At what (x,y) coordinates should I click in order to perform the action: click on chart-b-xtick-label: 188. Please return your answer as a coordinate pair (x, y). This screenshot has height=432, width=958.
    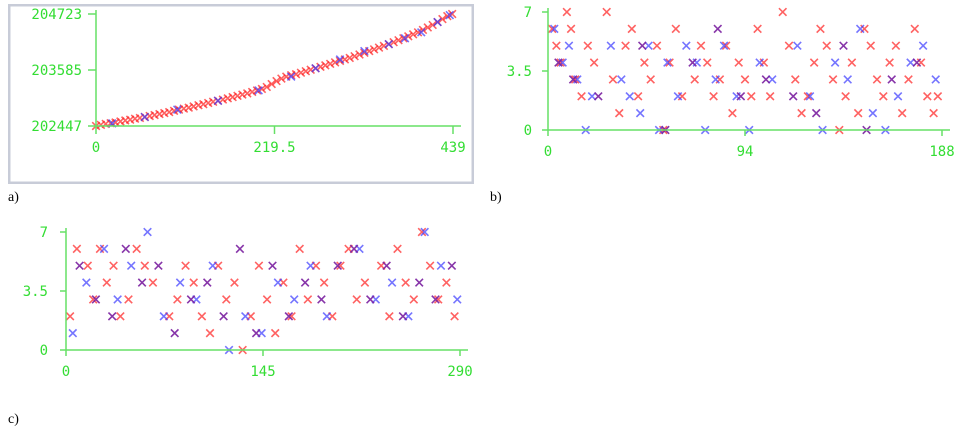
    Looking at the image, I should click on (941, 152).